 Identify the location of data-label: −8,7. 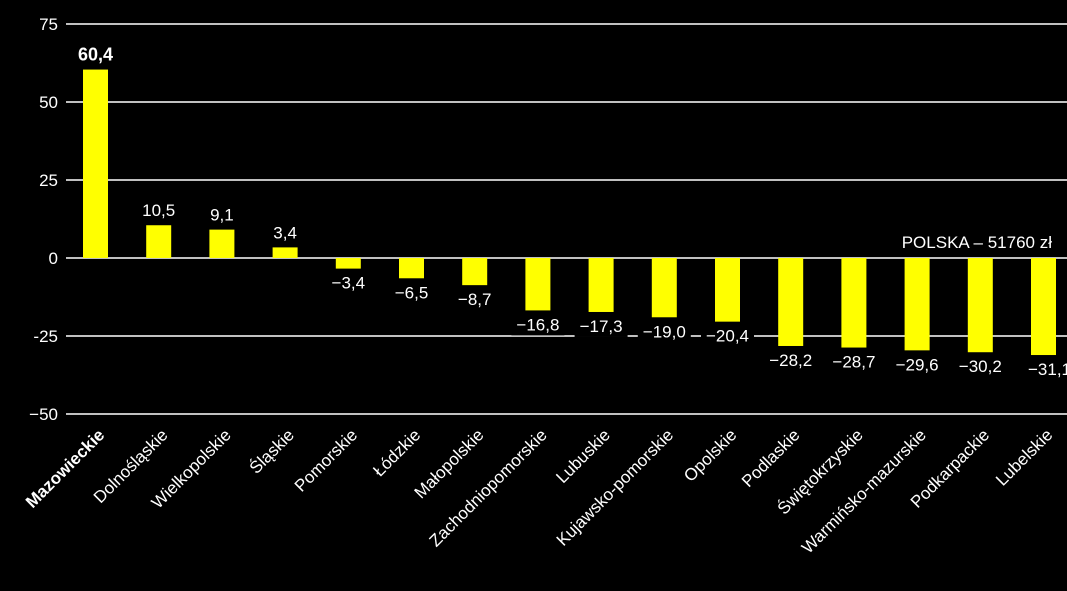
(475, 299).